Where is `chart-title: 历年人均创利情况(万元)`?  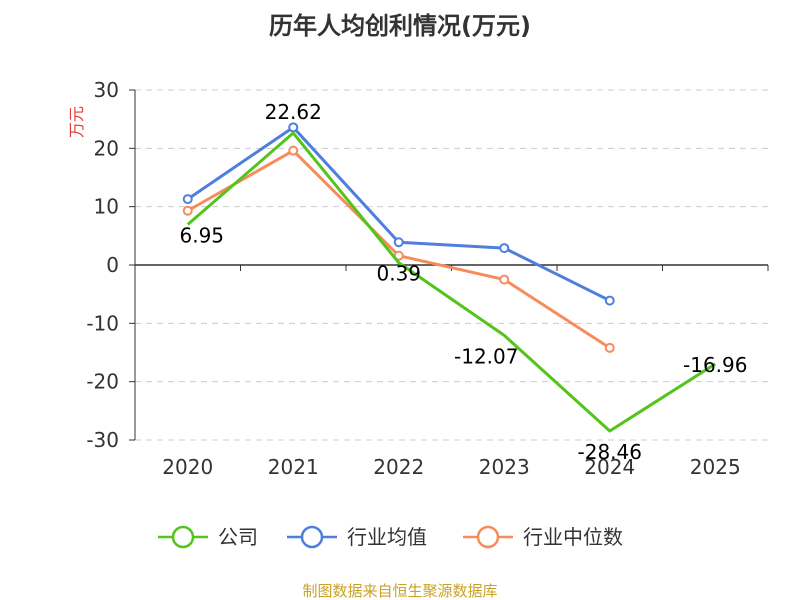 chart-title: 历年人均创利情况(万元) is located at coordinates (400, 26).